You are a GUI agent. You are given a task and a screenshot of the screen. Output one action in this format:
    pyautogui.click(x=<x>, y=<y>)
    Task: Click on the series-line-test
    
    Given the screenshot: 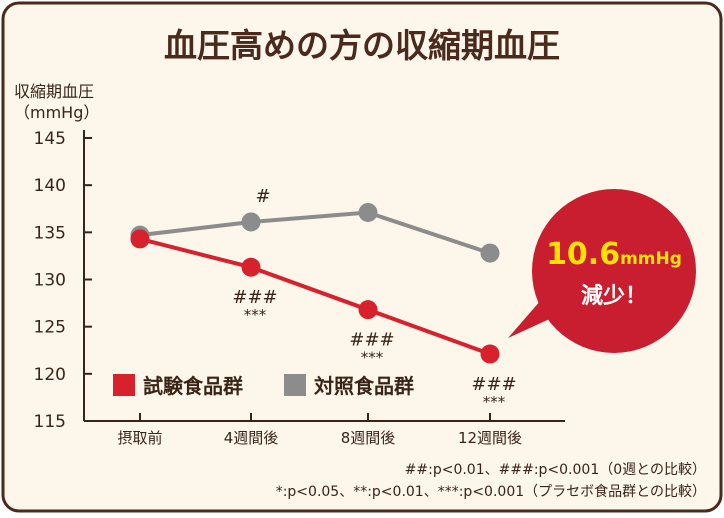 What is the action you would take?
    pyautogui.click(x=315, y=296)
    